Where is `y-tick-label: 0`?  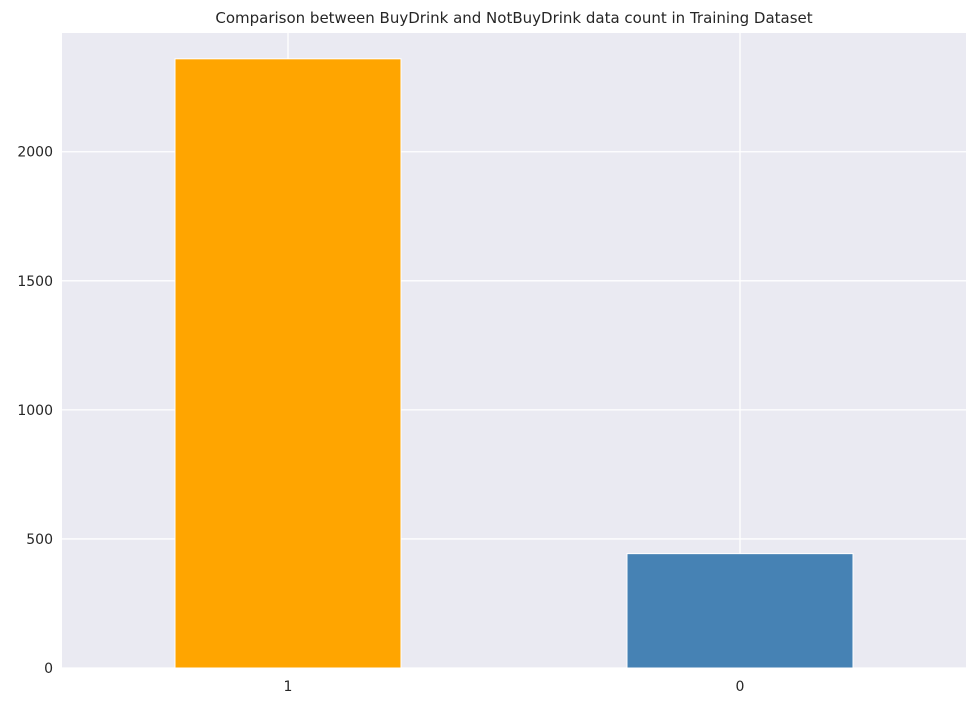 y-tick-label: 0 is located at coordinates (48, 669).